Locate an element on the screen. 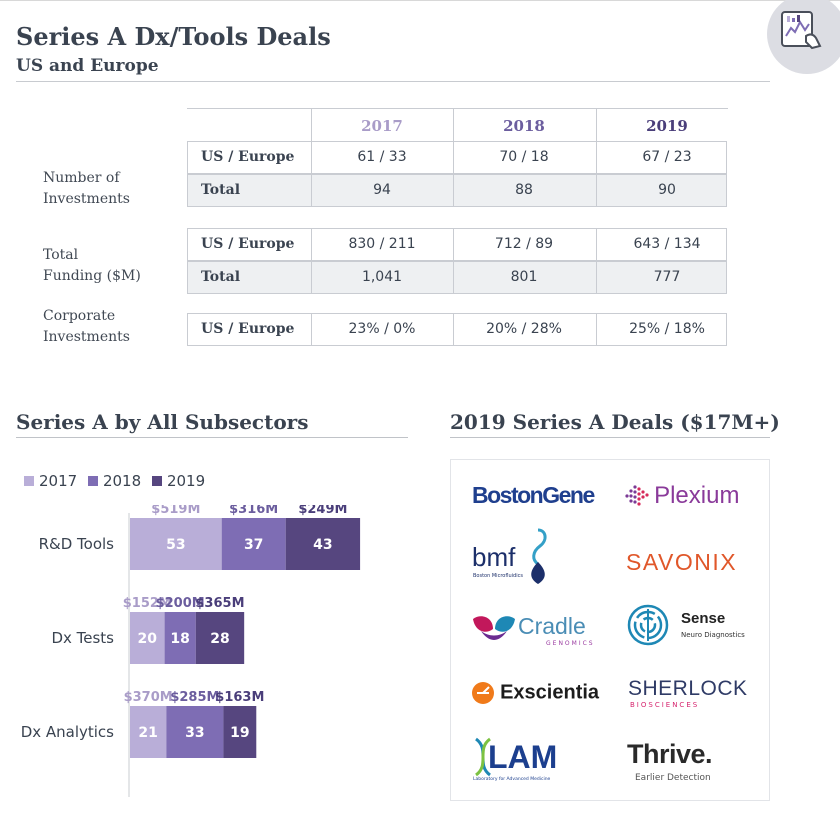 The height and width of the screenshot is (813, 840). funding-label: $365M is located at coordinates (219, 603).